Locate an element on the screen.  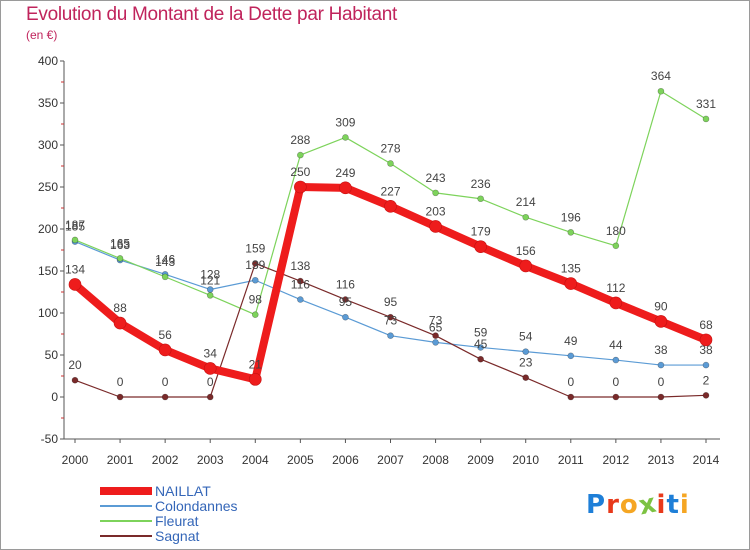
data-label-colondannes: 116 is located at coordinates (300, 285).